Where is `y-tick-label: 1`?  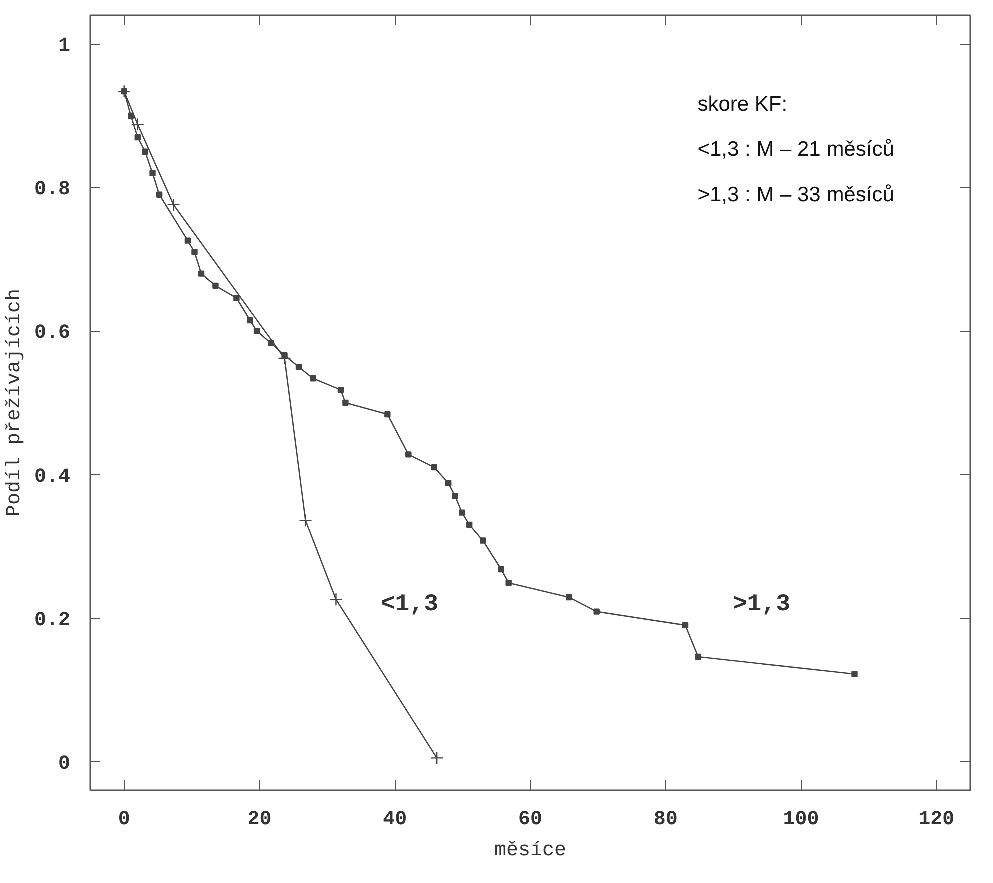 y-tick-label: 1 is located at coordinates (64, 46).